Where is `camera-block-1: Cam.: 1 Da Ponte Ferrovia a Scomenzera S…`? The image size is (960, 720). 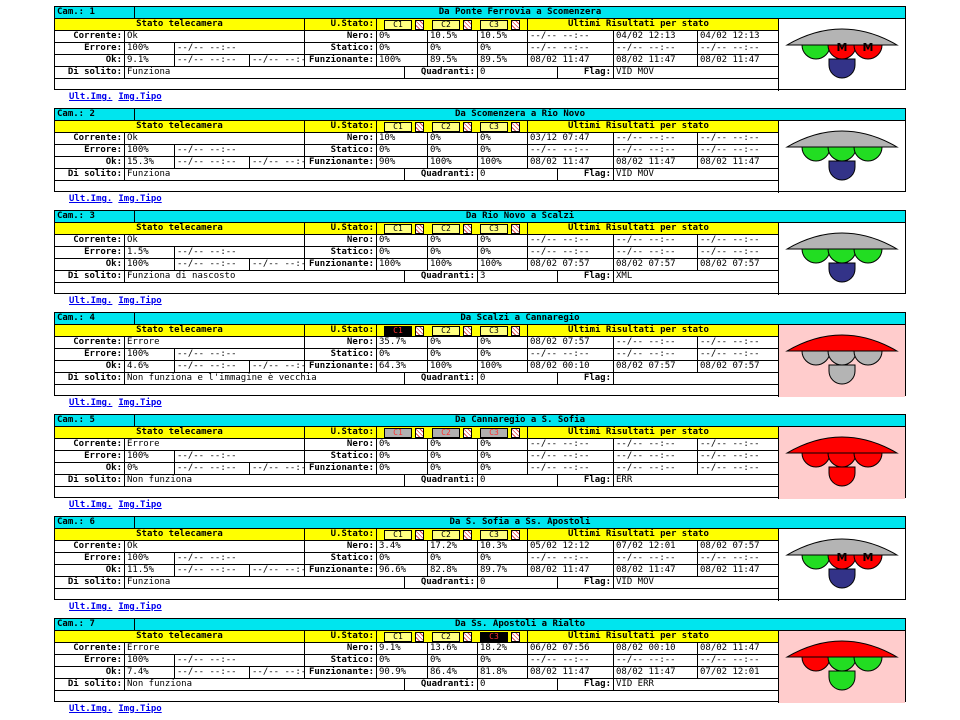 camera-block-1: Cam.: 1 Da Ponte Ferrovia a Scomenzera S… is located at coordinates (480, 57).